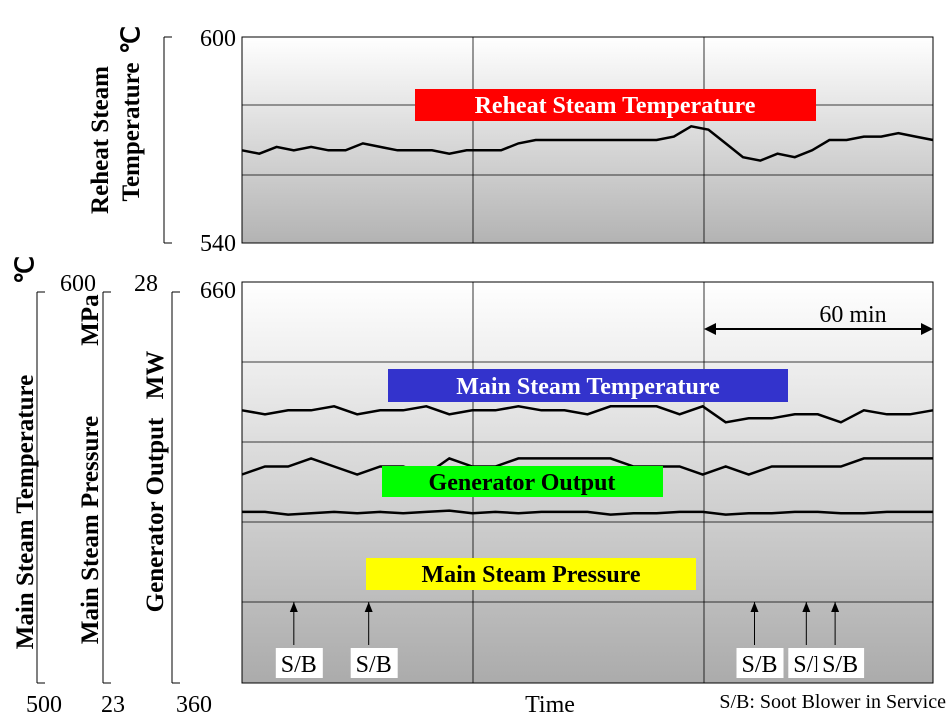 The width and height of the screenshot is (952, 717). I want to click on soot-blower-markers: S/B S/B S/B S/B, so click(570, 640).